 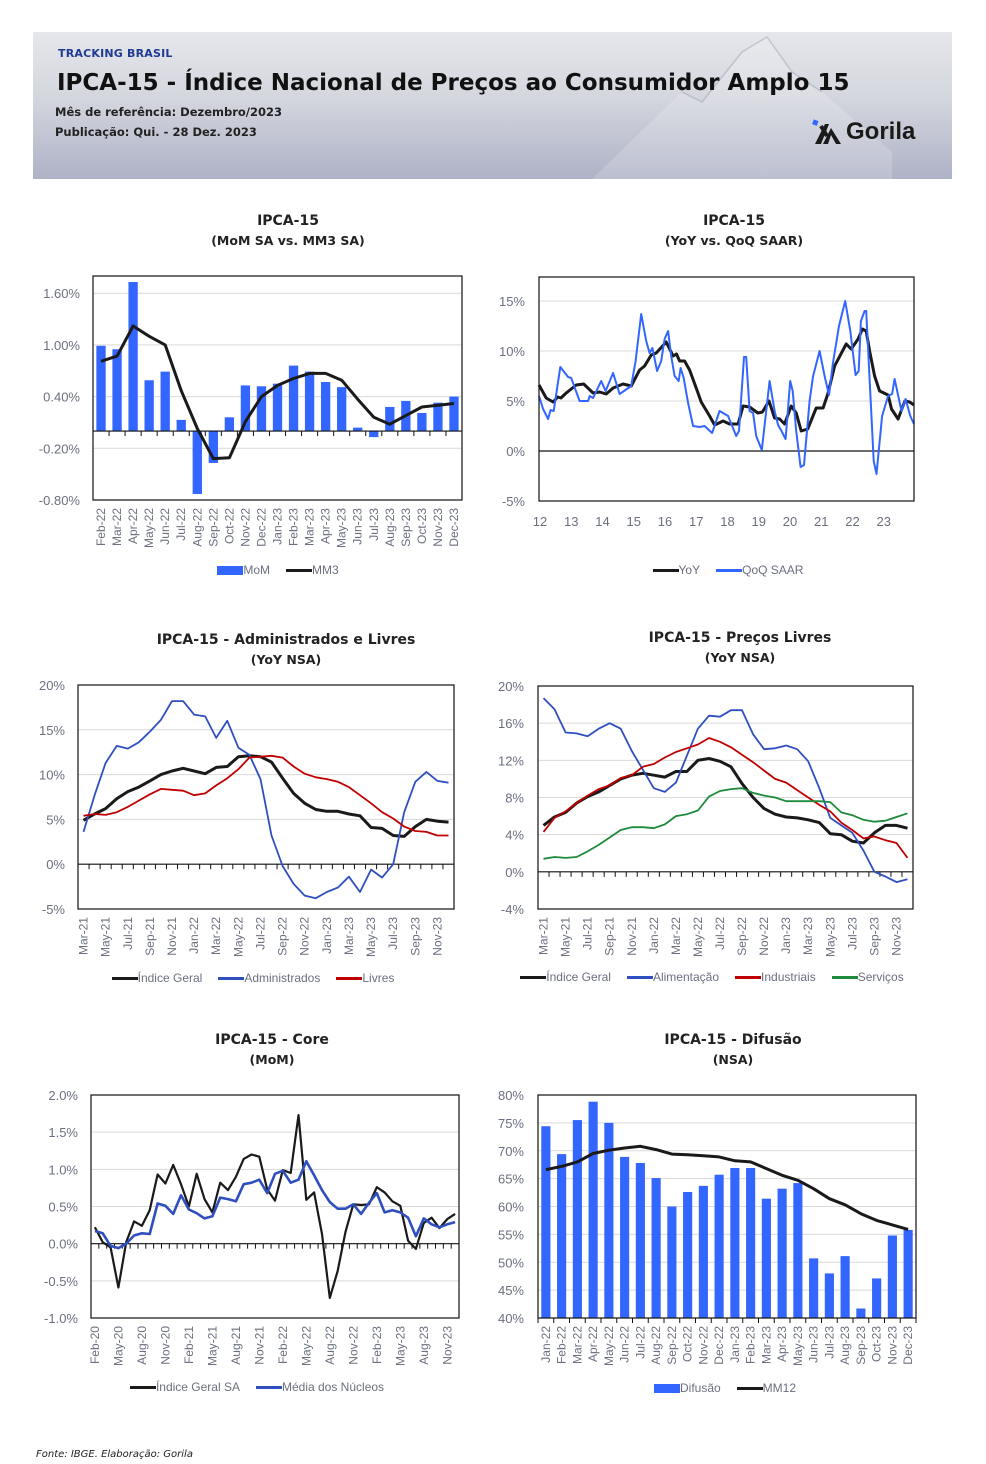 What do you see at coordinates (845, 1345) in the screenshot?
I see `x-tick-label: Aug-23` at bounding box center [845, 1345].